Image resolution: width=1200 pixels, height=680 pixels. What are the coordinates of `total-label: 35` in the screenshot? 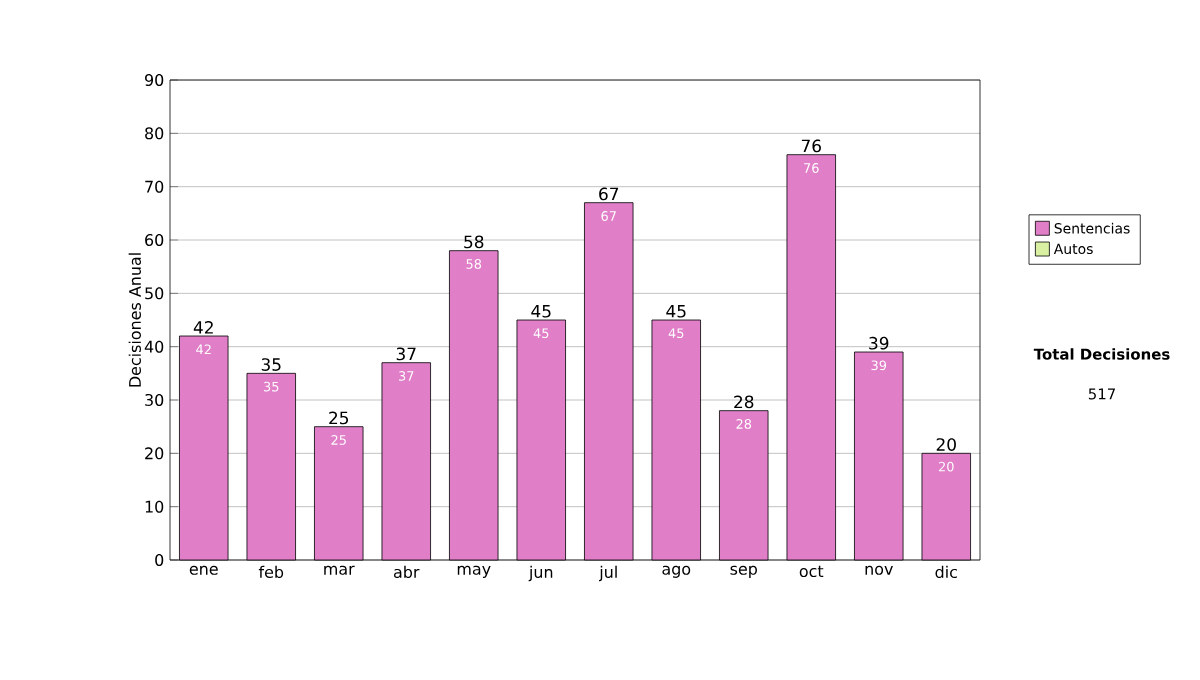 It's located at (271, 364).